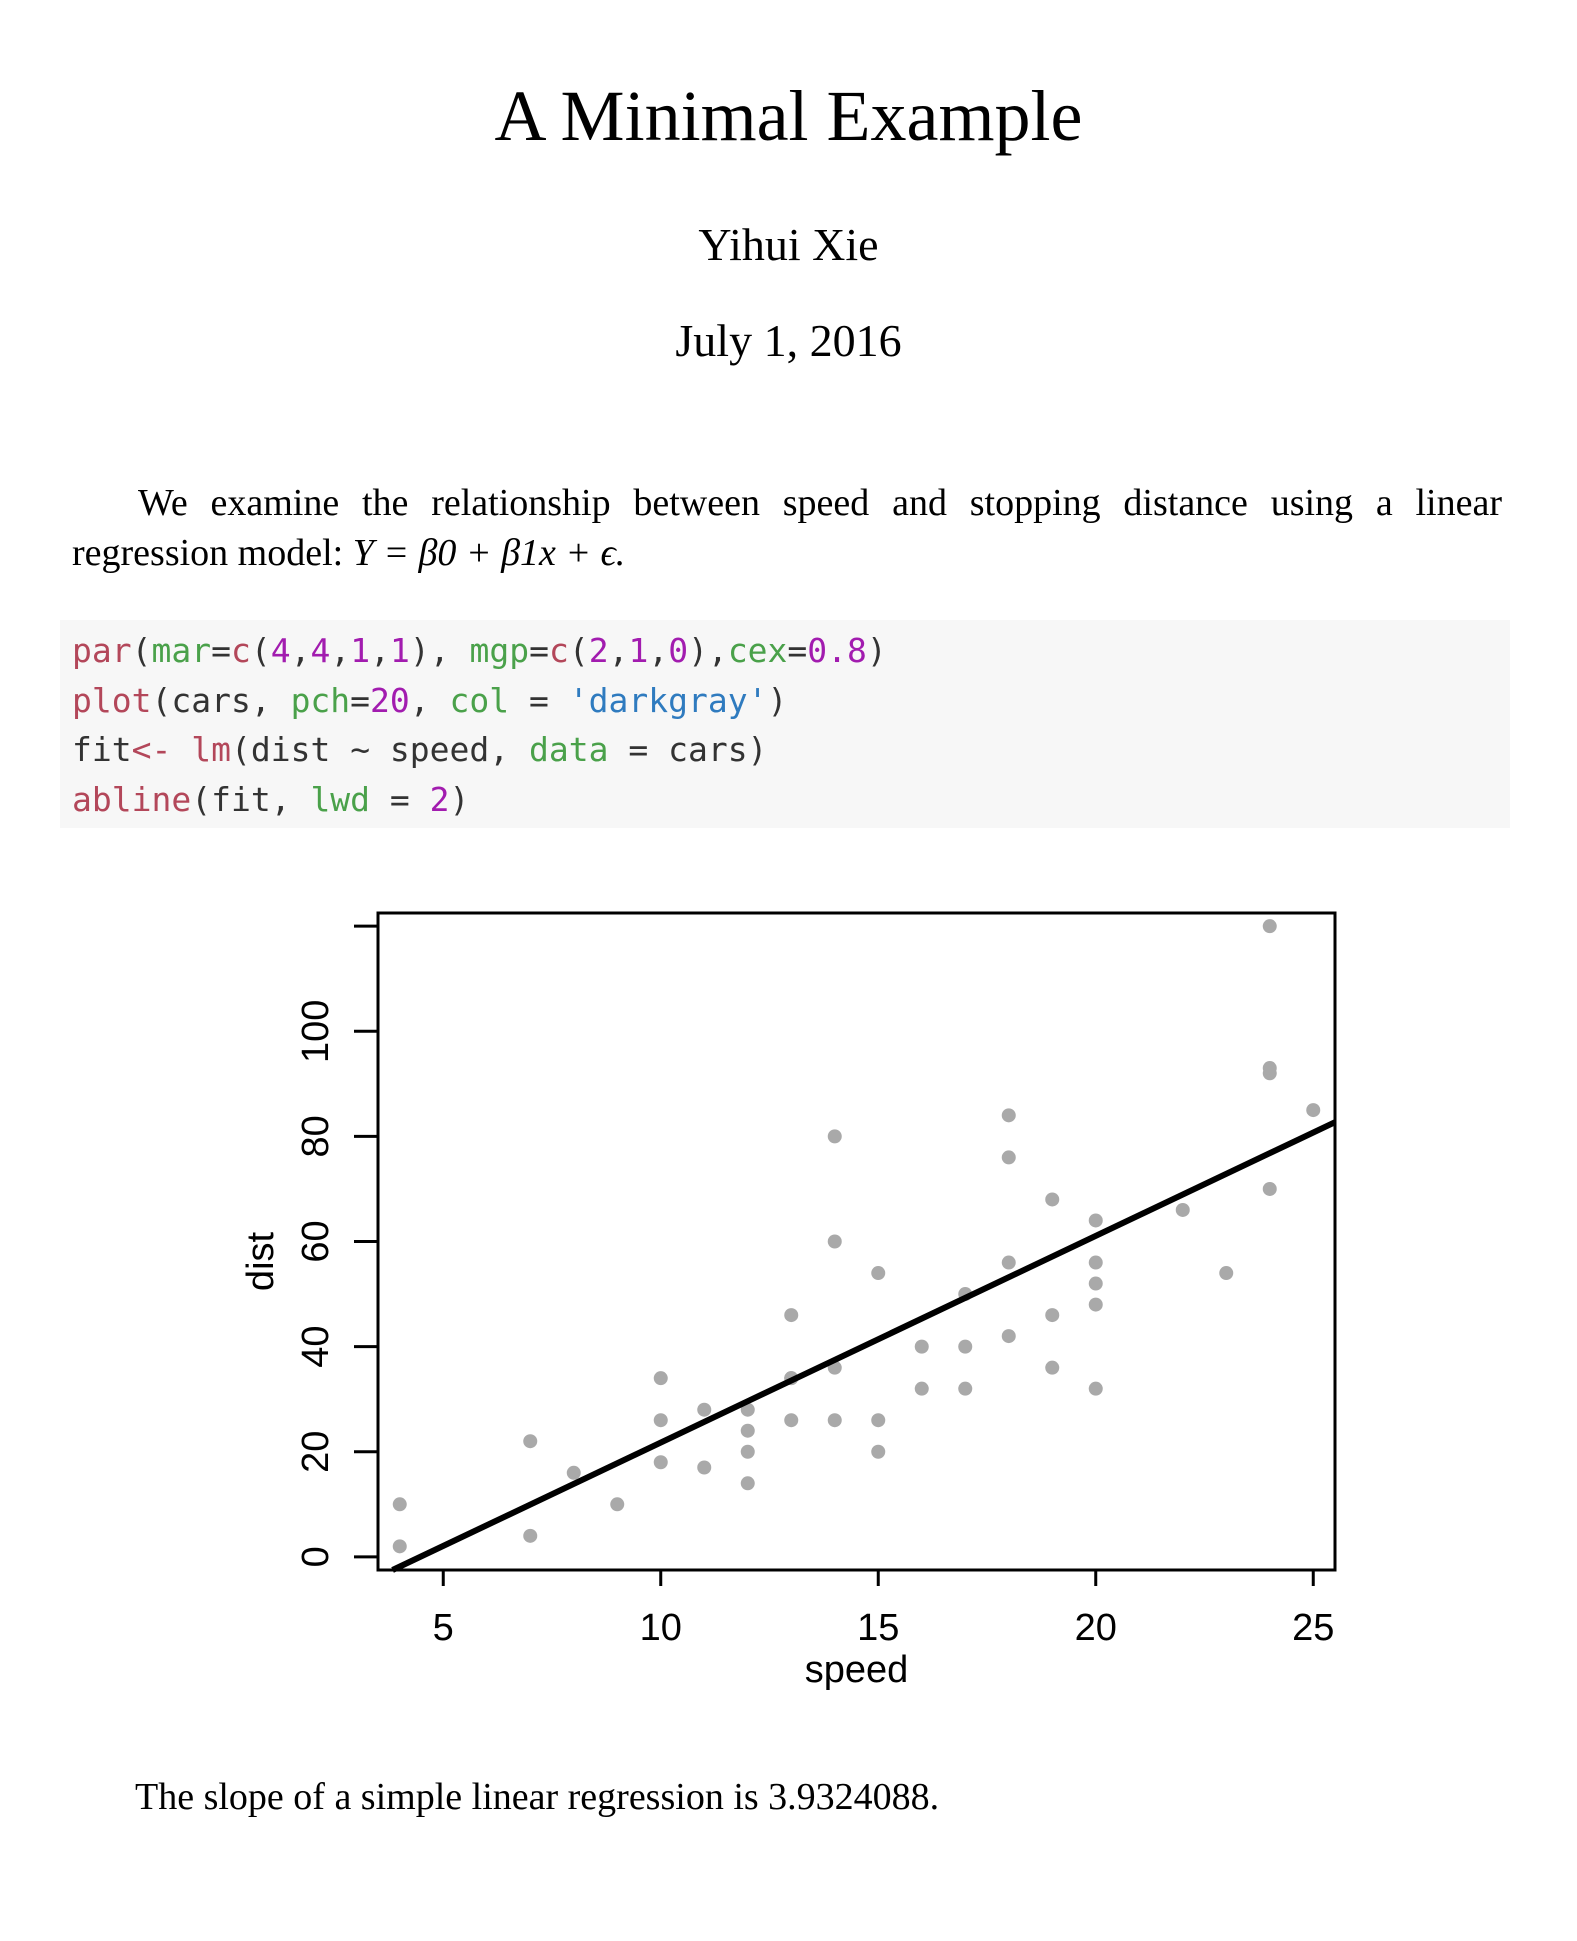 This screenshot has height=1941, width=1577. Describe the element at coordinates (316, 1031) in the screenshot. I see `y-tick-label: 100` at that location.